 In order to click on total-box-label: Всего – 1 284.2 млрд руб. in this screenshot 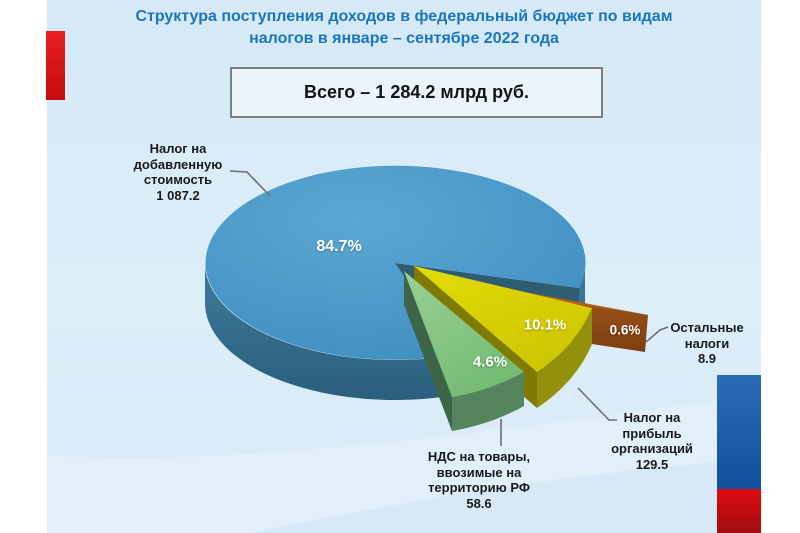, I will do `click(416, 92)`.